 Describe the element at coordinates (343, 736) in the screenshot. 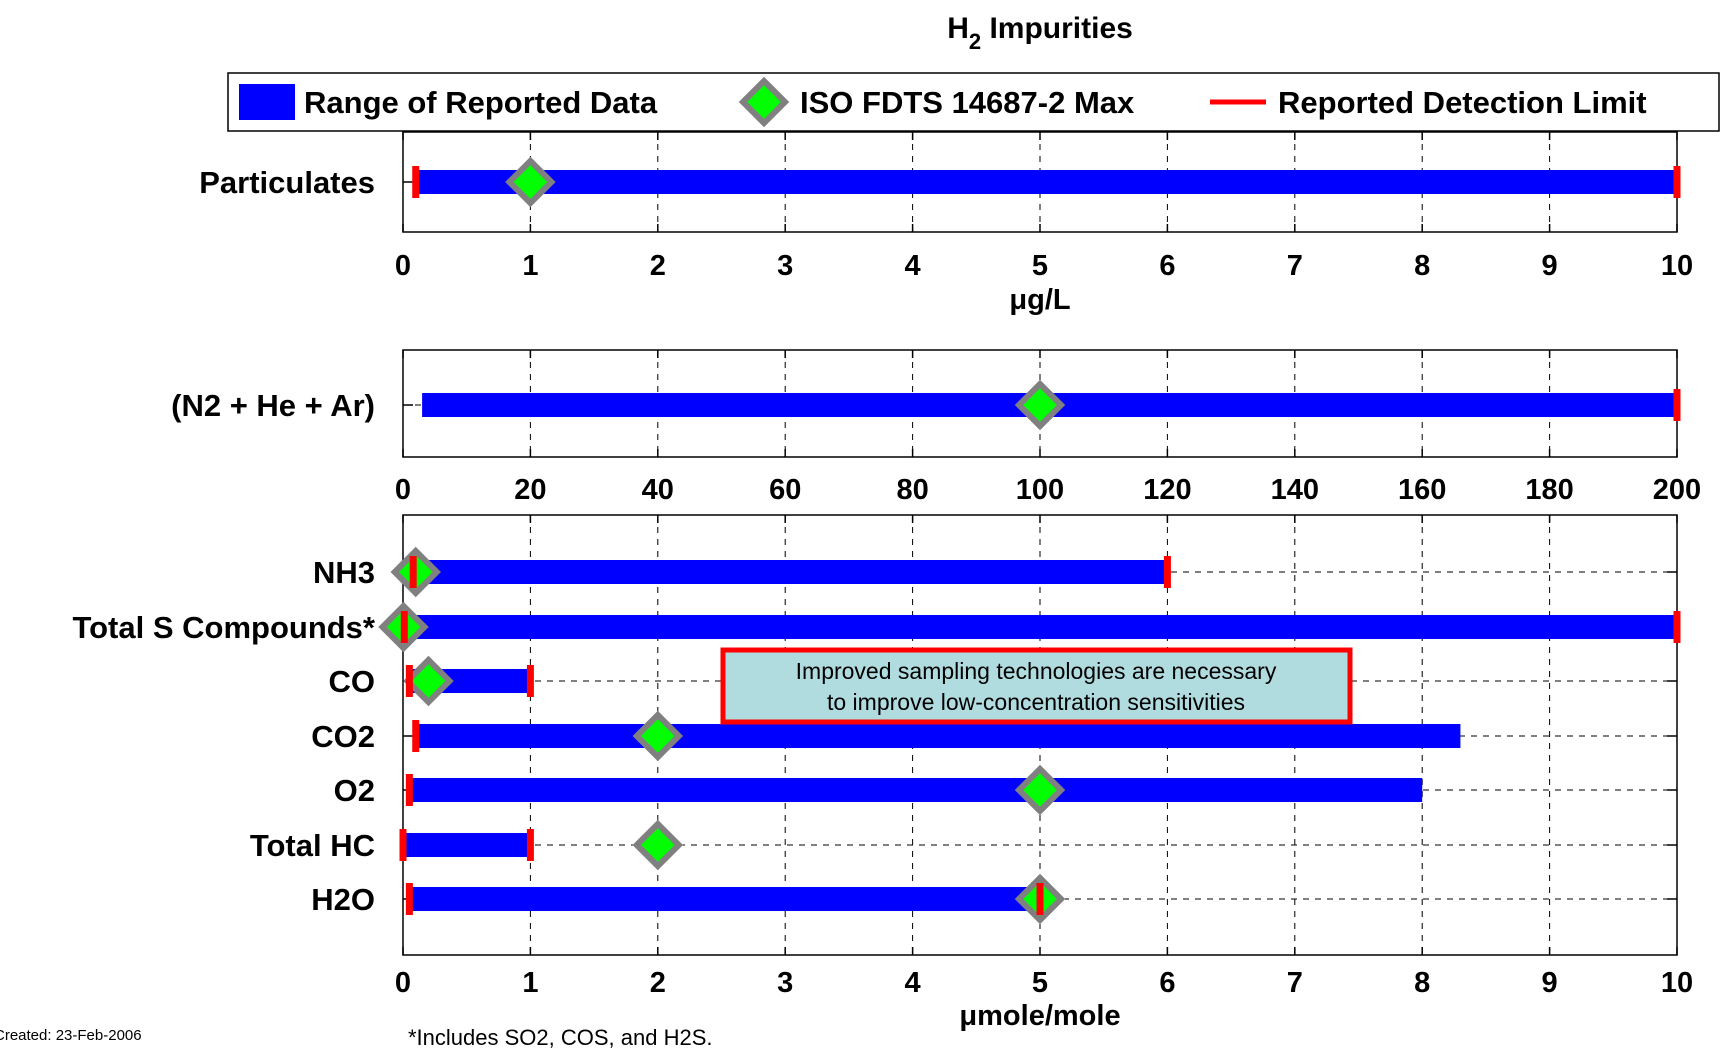

I see `category-label: CO2` at that location.